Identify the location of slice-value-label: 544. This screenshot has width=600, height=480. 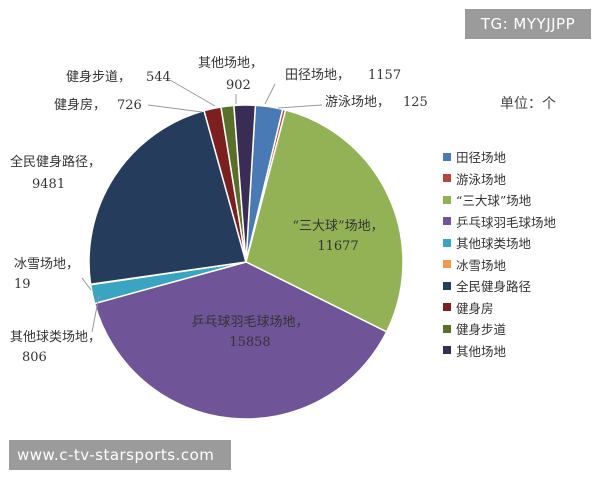
(158, 77).